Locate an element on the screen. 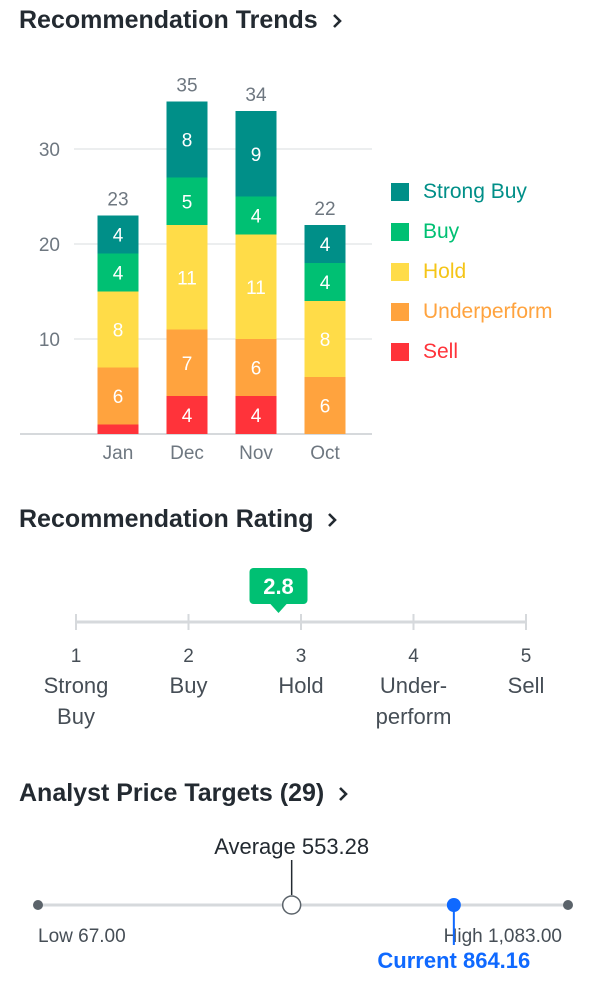 This screenshot has width=602, height=996. rating-scale-label: Under- is located at coordinates (413, 685).